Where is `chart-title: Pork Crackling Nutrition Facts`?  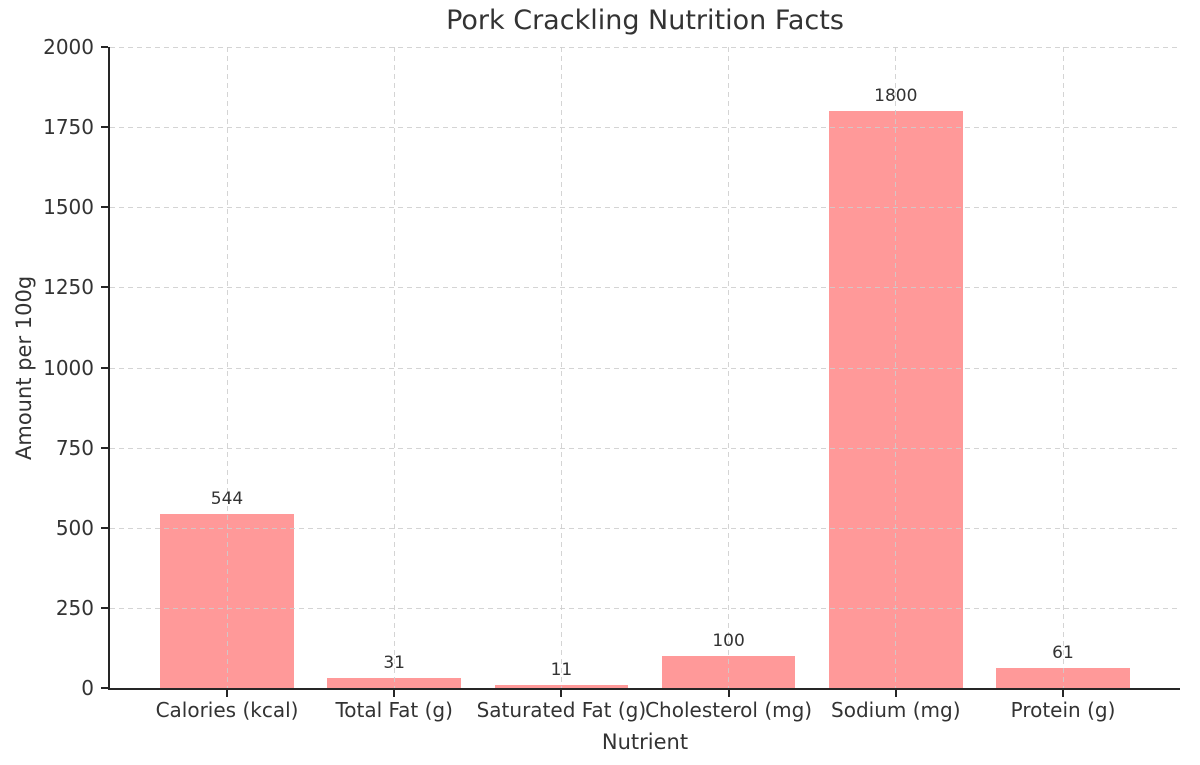 chart-title: Pork Crackling Nutrition Facts is located at coordinates (645, 20).